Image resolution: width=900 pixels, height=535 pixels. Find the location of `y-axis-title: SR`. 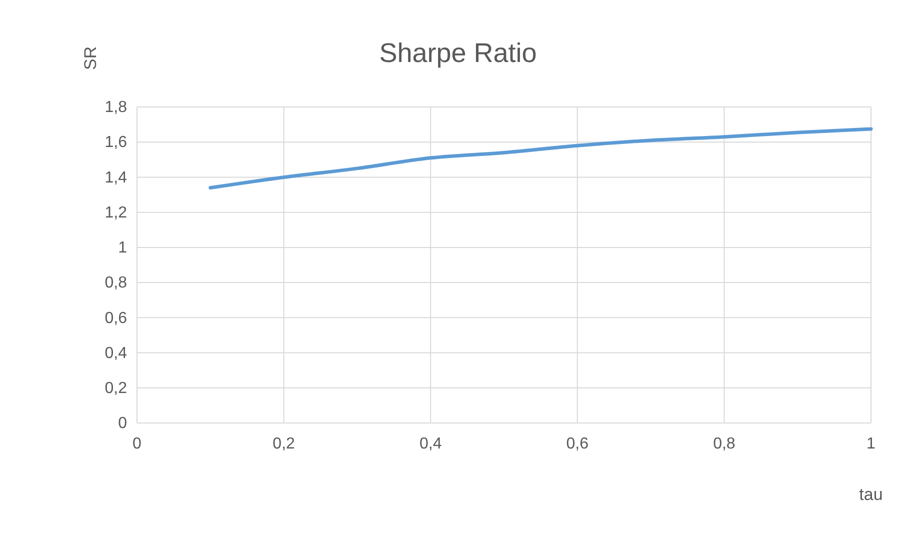

y-axis-title: SR is located at coordinates (90, 58).